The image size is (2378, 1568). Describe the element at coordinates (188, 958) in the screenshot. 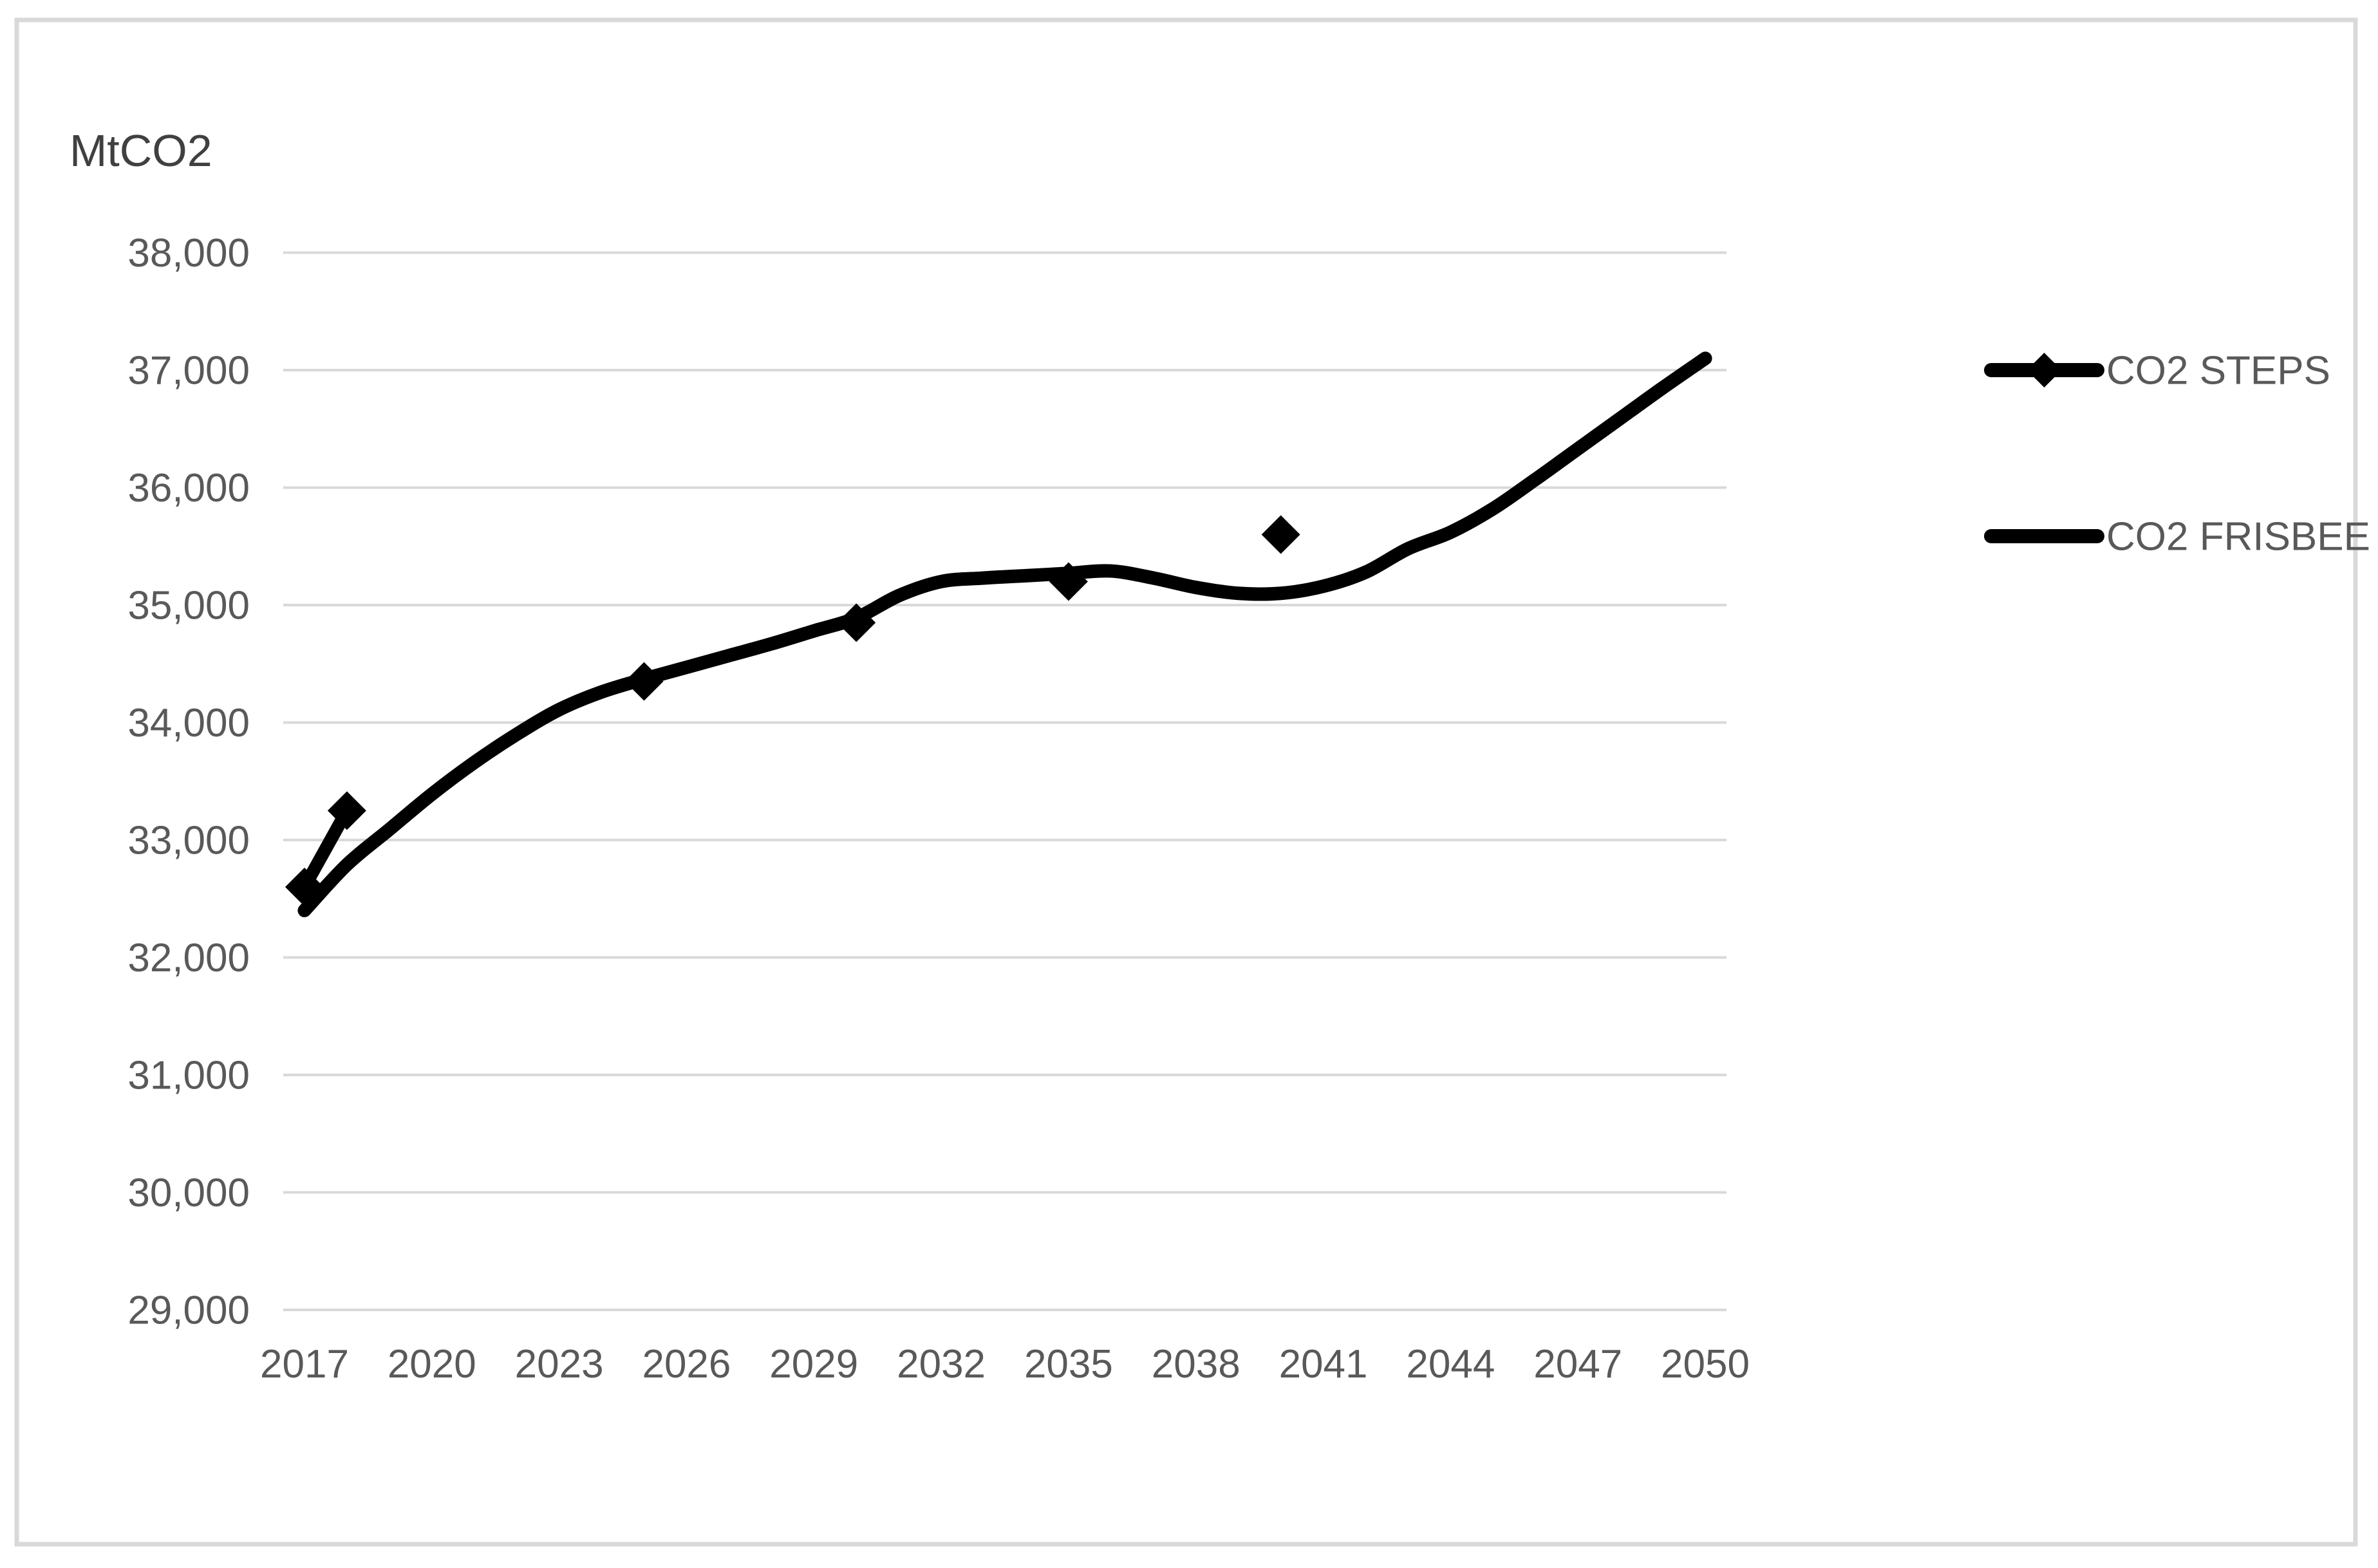

I see `y-tick-label: 32,000` at that location.